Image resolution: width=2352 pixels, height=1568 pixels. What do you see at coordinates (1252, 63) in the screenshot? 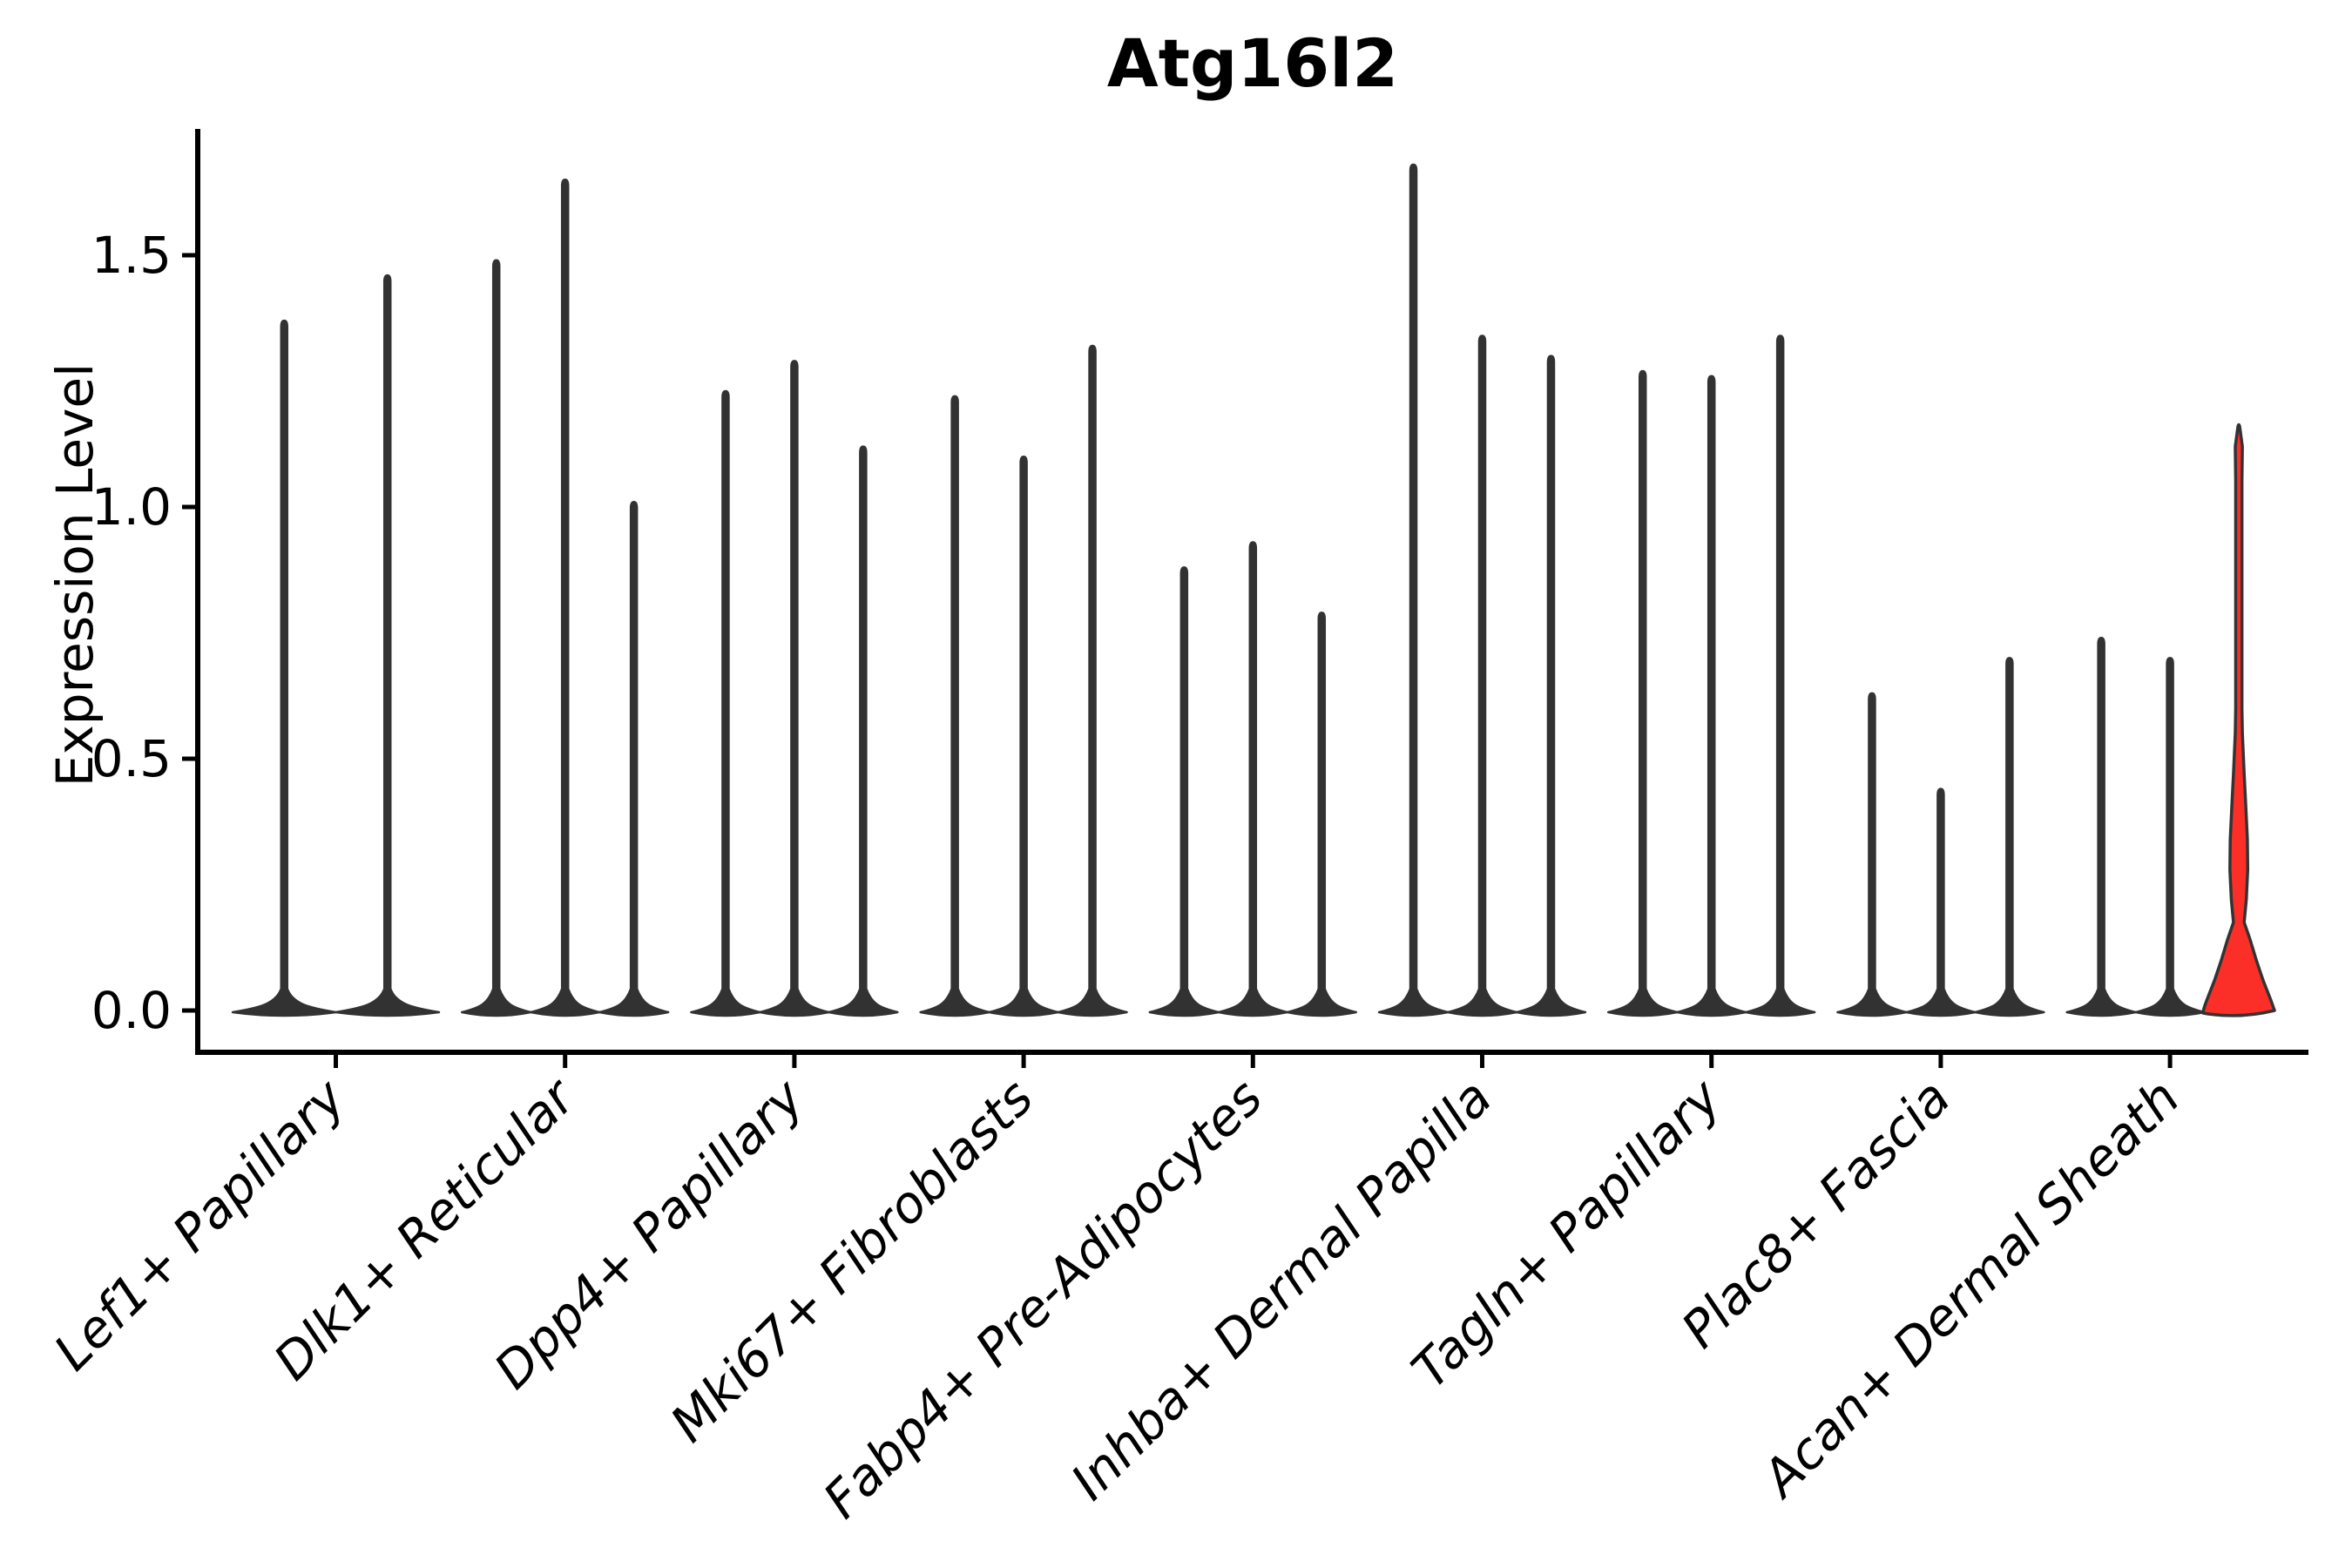
I see `chart-title: Atg16l2` at bounding box center [1252, 63].